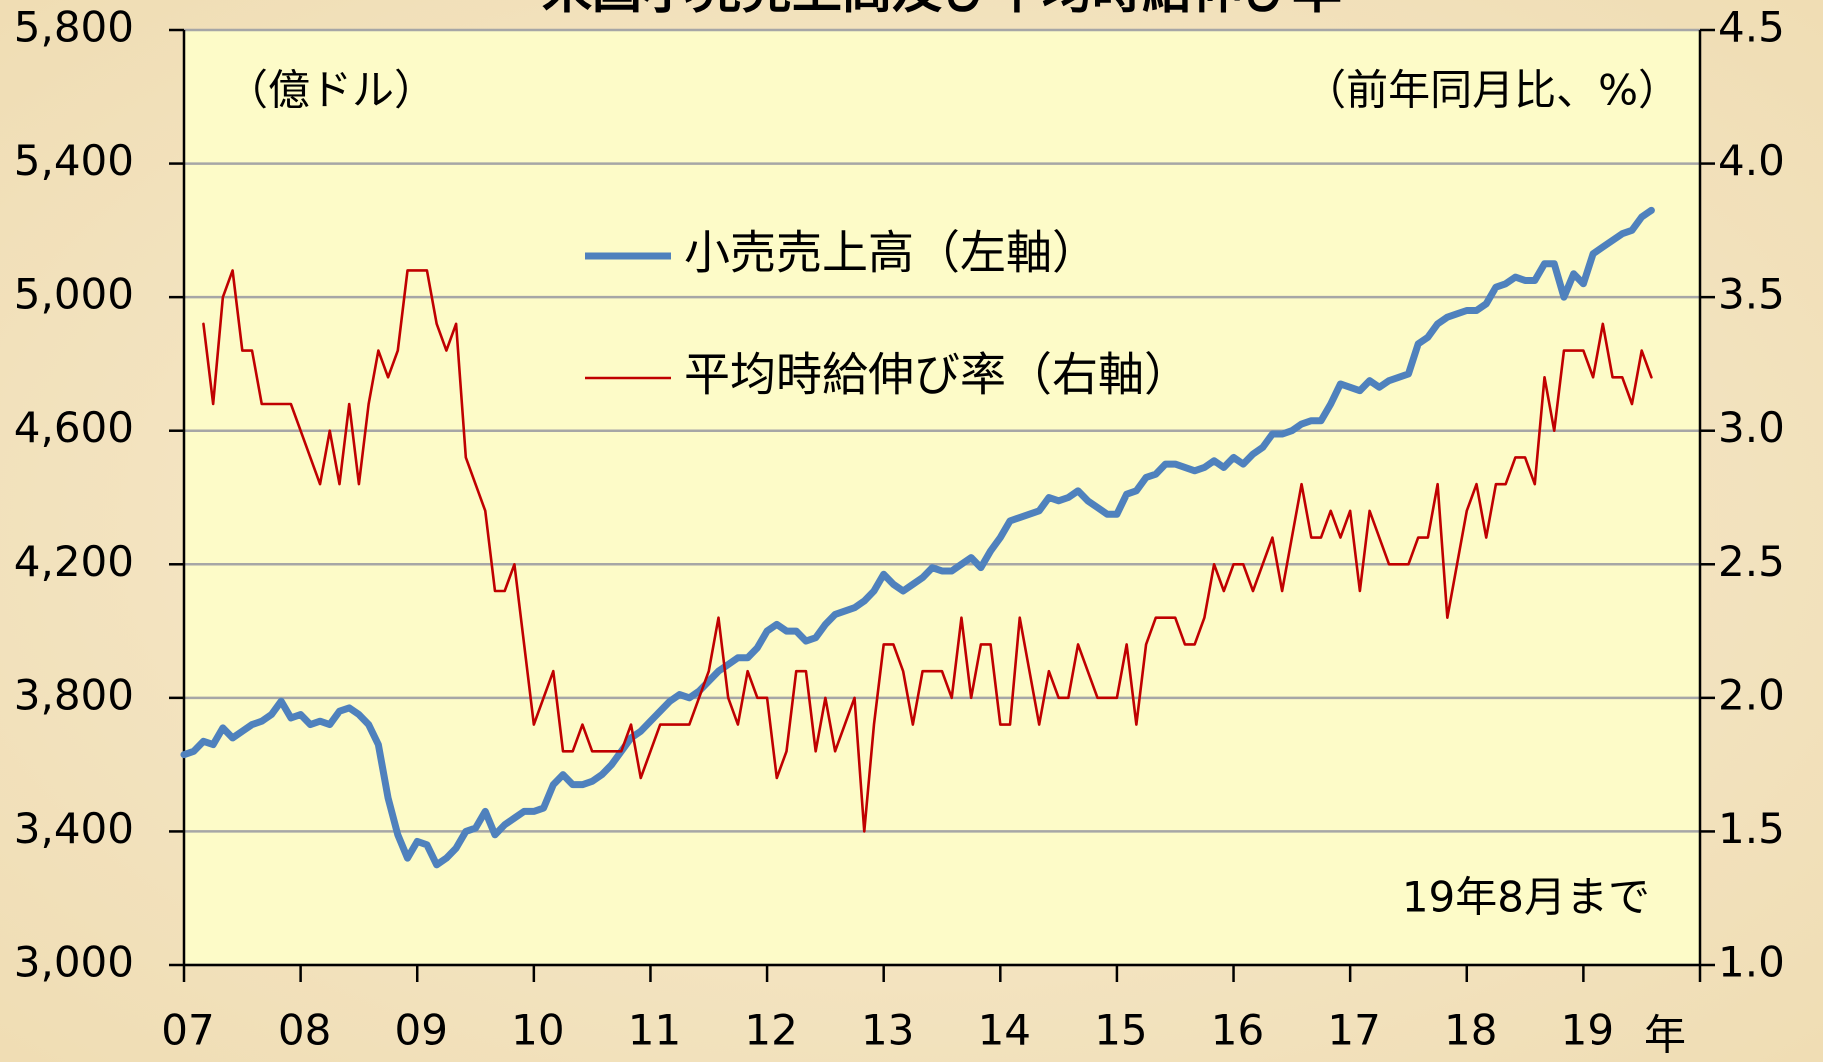  I want to click on x-axis-label: 年, so click(1665, 1035).